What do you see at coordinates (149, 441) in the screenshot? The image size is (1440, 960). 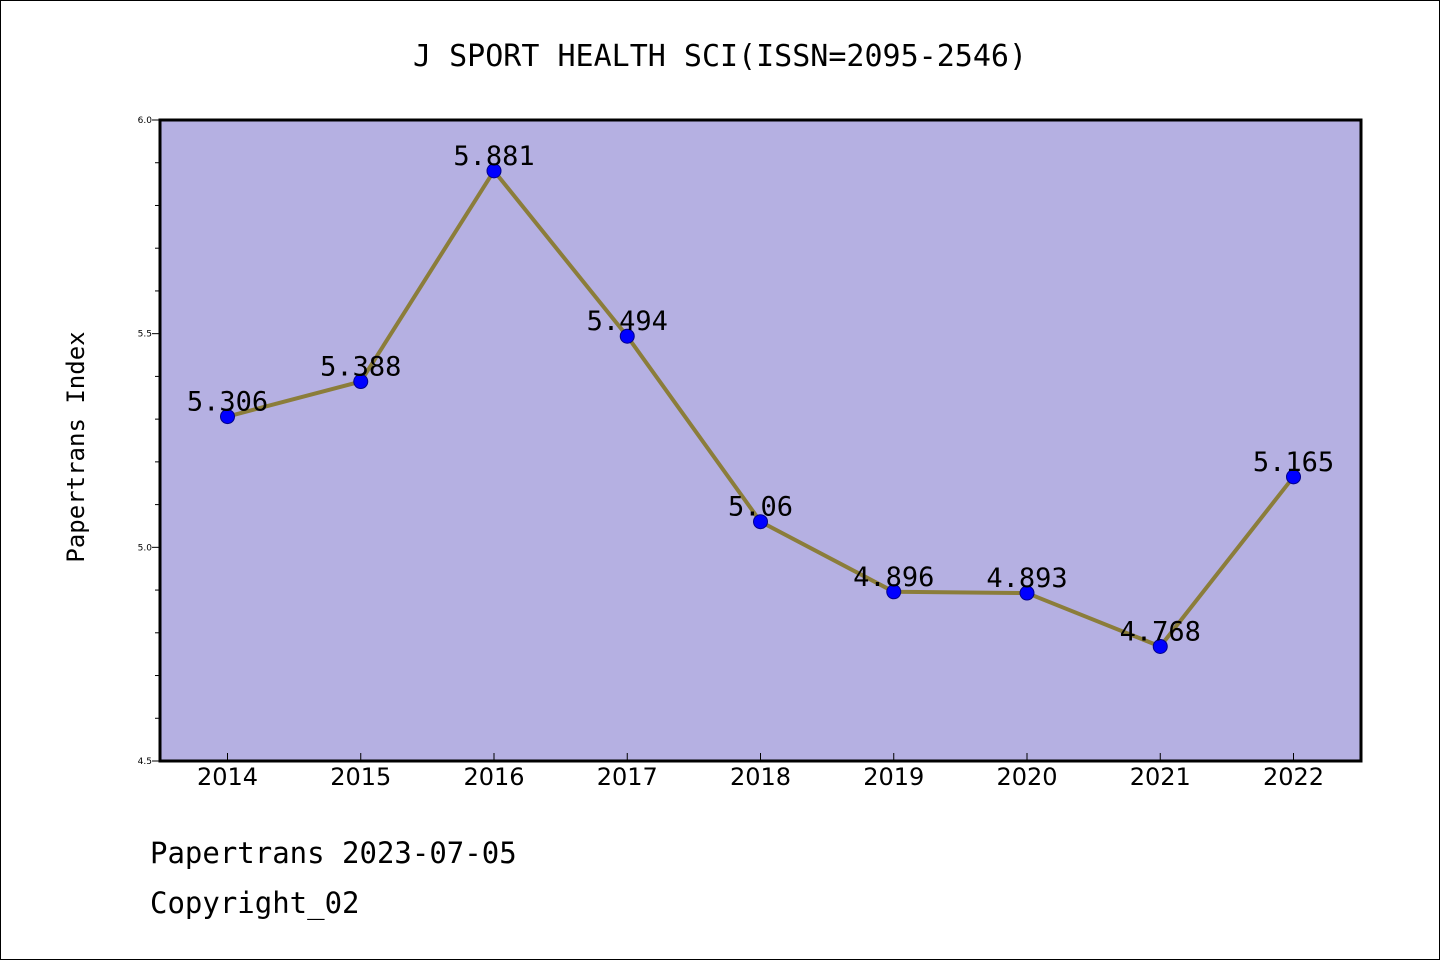 I see `y-axis: 4.5 5.0 5.5 6.0` at bounding box center [149, 441].